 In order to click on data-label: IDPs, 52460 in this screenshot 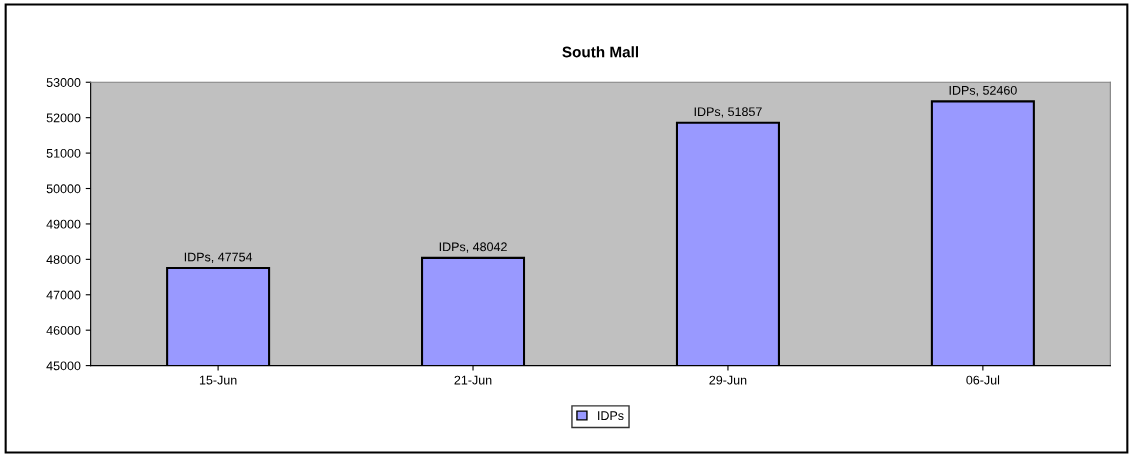, I will do `click(983, 91)`.